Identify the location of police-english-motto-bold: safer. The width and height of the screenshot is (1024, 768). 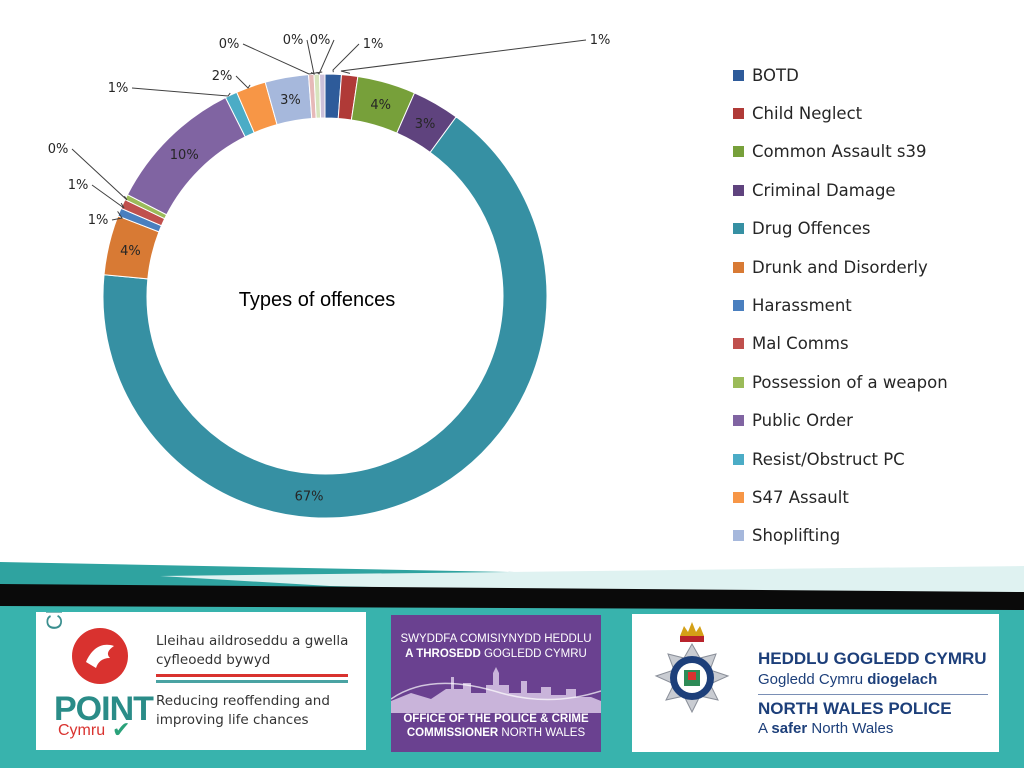
(789, 728).